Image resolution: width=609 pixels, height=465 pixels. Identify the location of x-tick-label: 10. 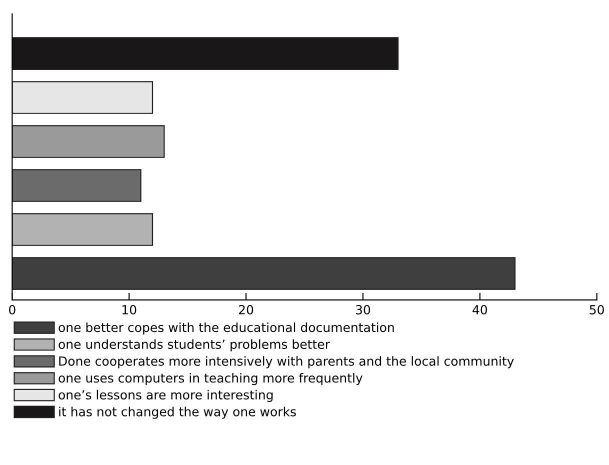
(129, 309).